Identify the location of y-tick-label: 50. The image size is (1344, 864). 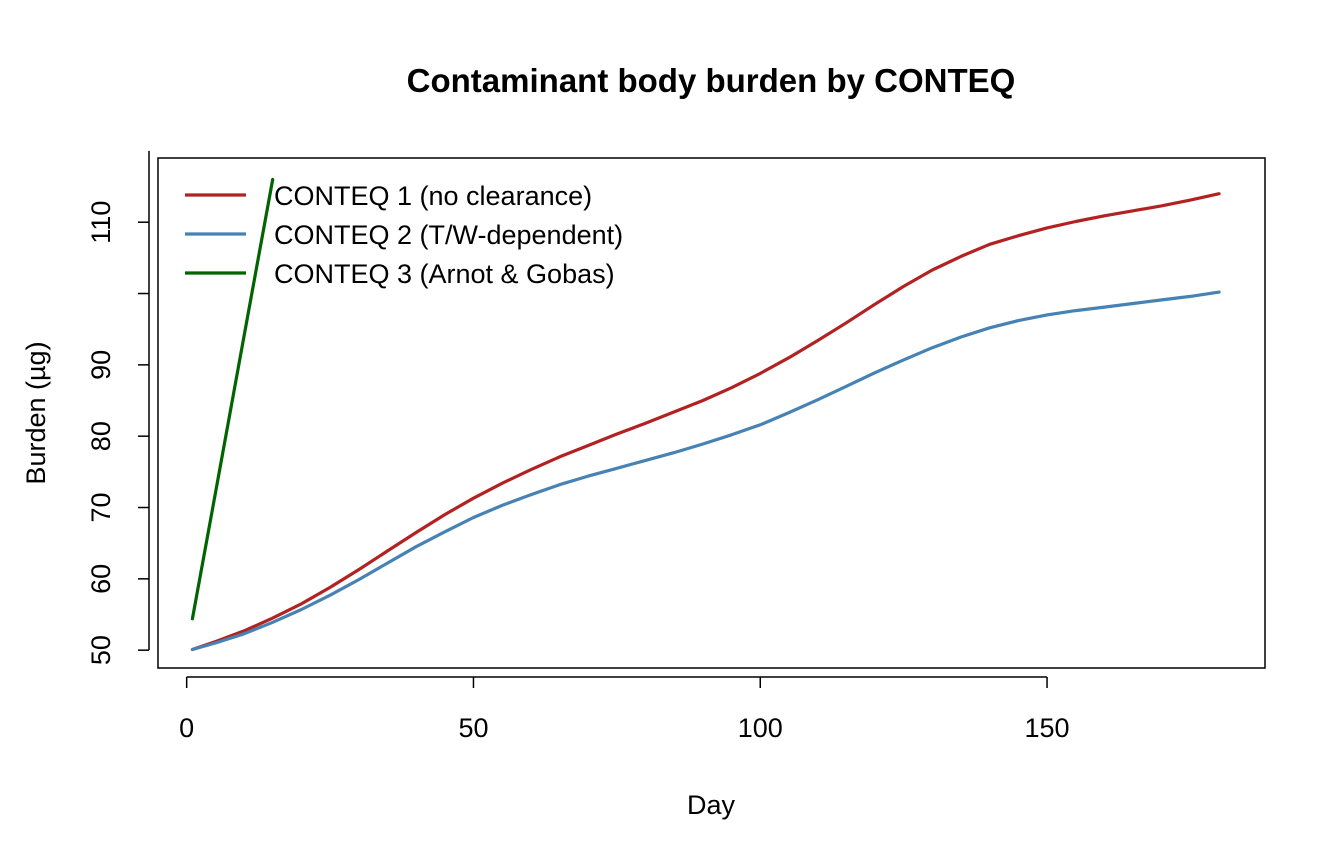
(101, 650).